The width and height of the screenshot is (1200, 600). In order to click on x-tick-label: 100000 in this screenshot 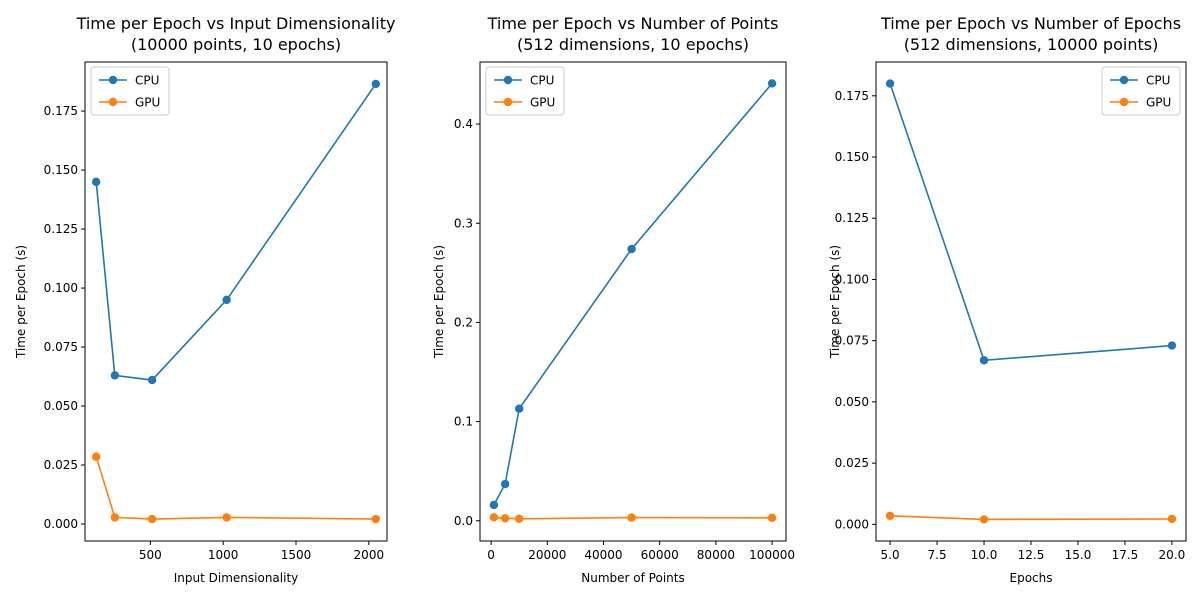, I will do `click(772, 555)`.